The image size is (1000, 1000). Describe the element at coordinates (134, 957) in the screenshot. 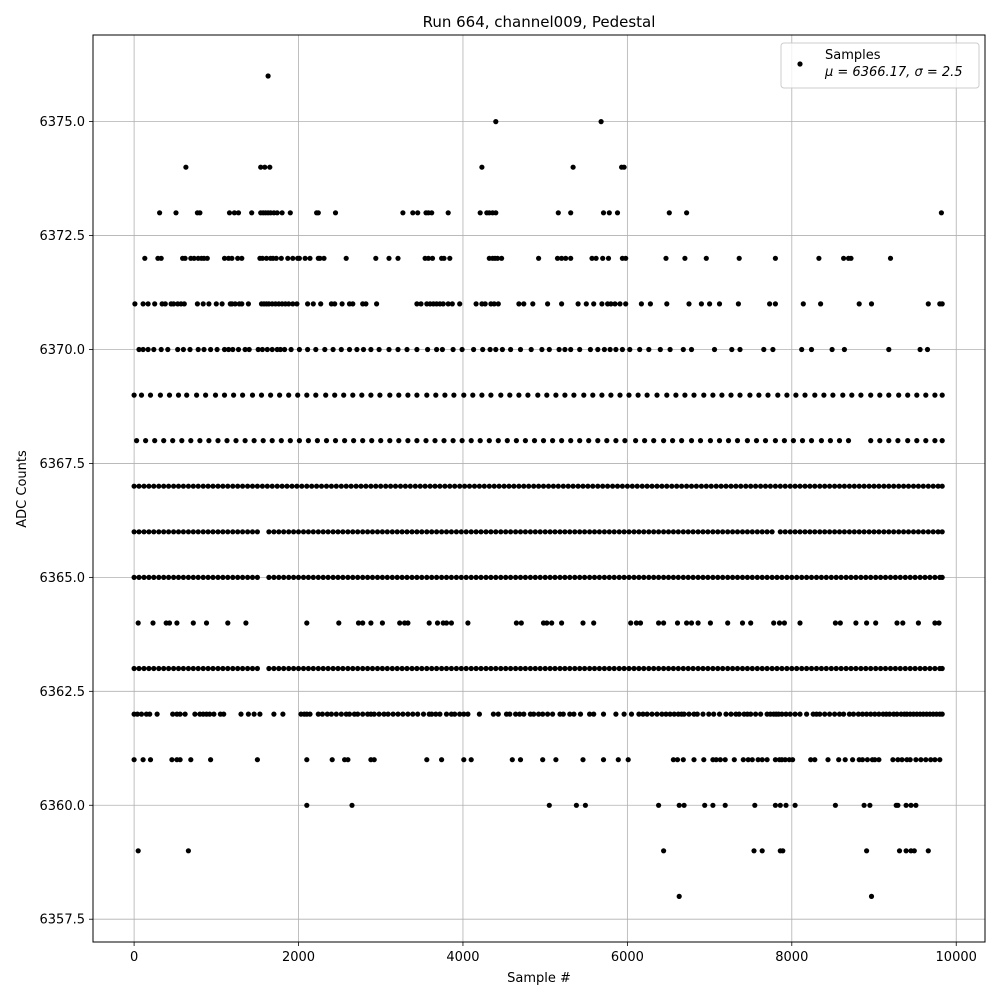

I see `x-tick-label: 0` at that location.